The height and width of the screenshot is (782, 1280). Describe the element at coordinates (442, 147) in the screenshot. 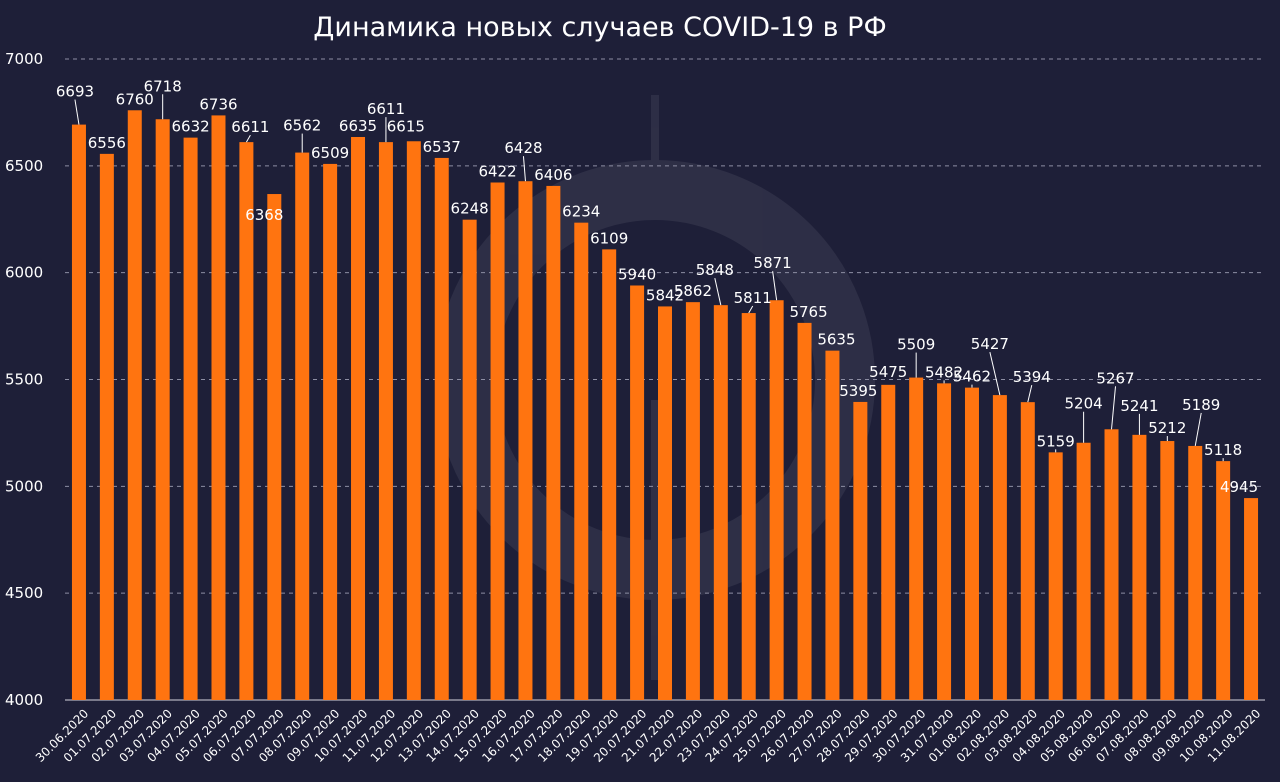

I see `data-label: 6537` at that location.